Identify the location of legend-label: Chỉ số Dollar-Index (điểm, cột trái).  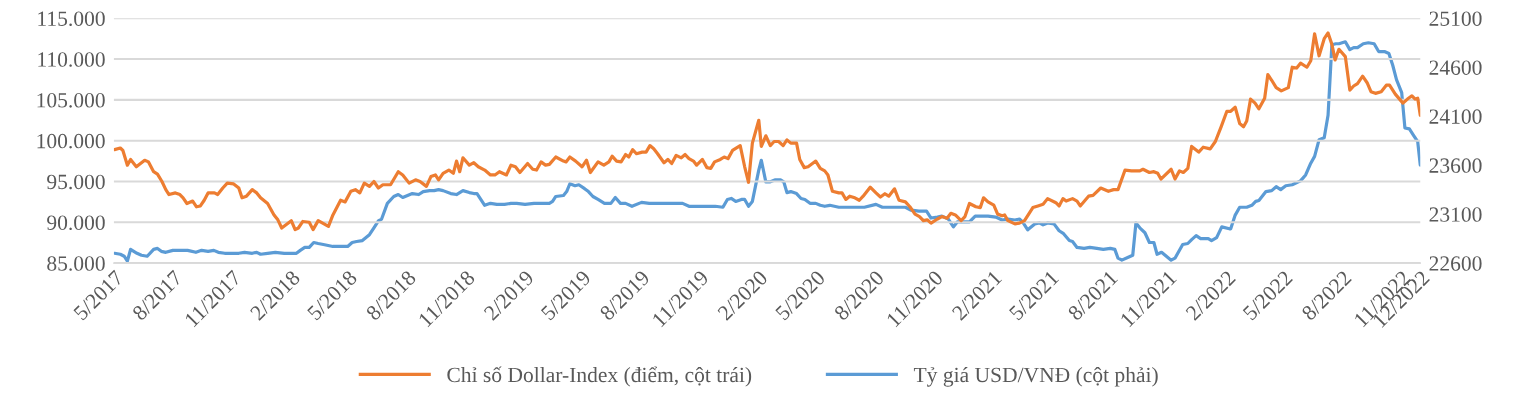
(599, 376).